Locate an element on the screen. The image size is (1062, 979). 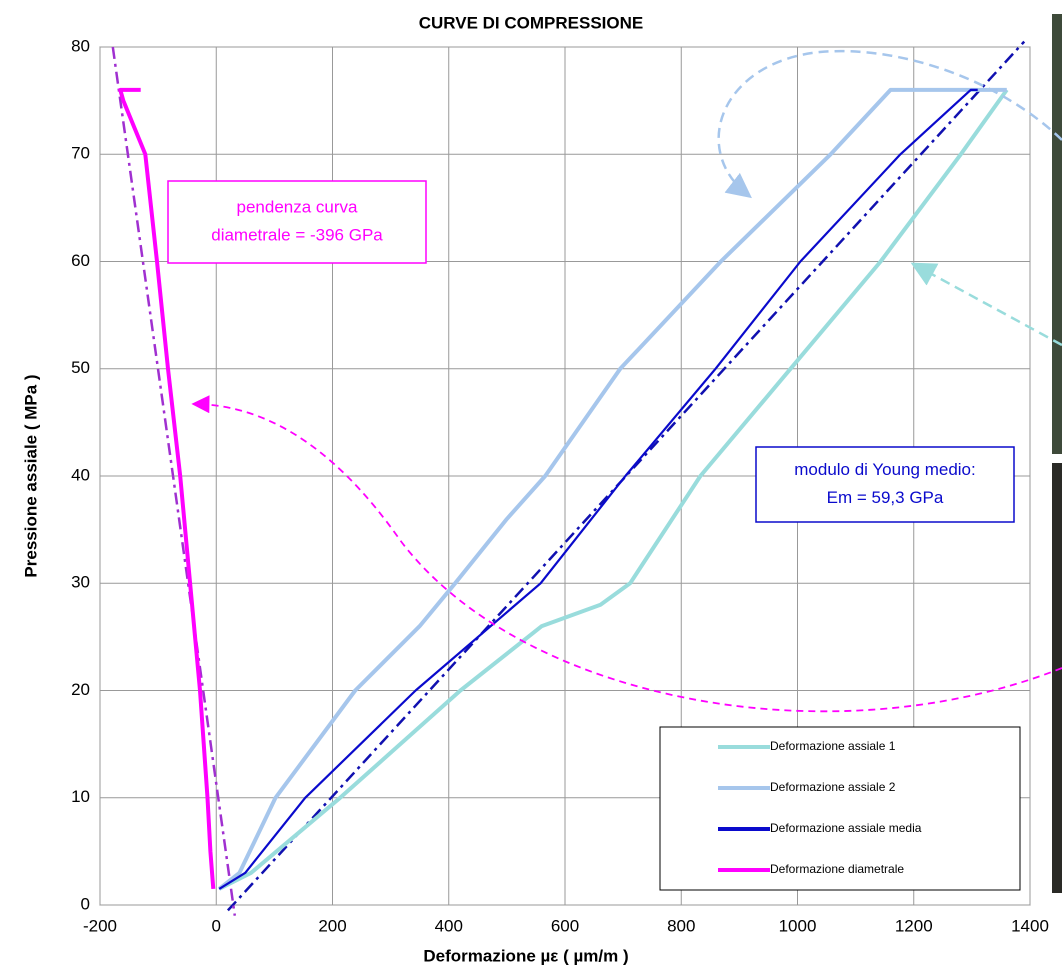
y-tick-label: 80 is located at coordinates (80, 45).